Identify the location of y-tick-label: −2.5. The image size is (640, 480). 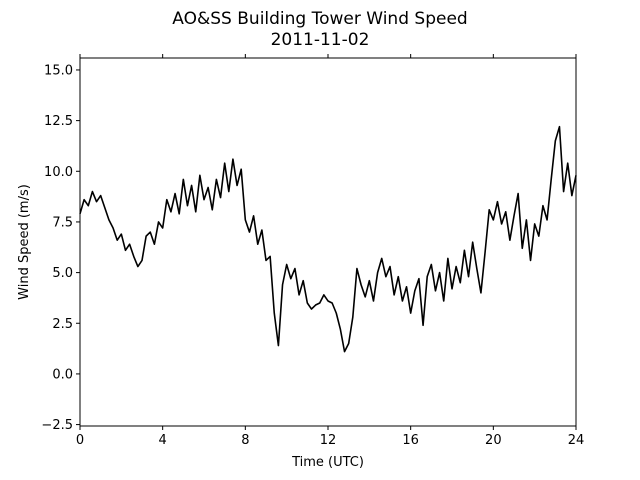
(57, 425).